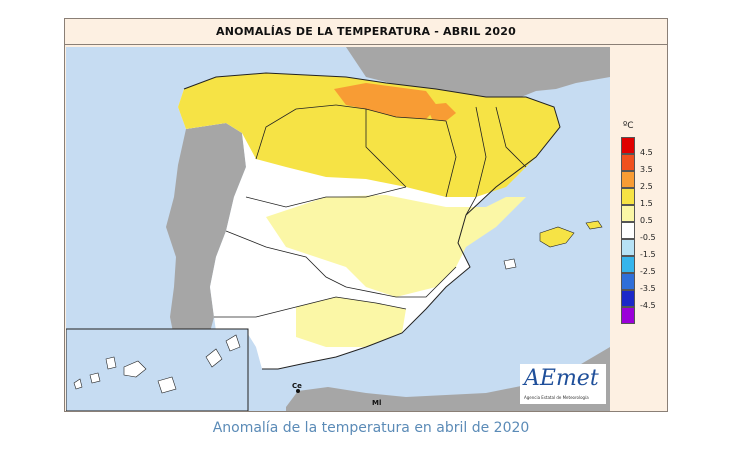 The height and width of the screenshot is (450, 742). Describe the element at coordinates (639, 315) in the screenshot. I see `legend-item` at that location.